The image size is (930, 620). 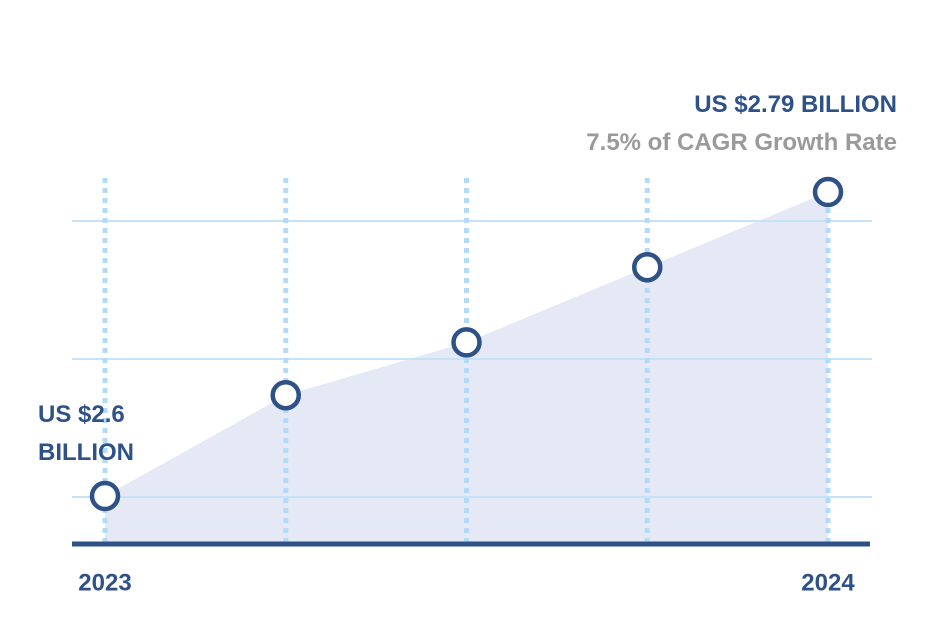 What do you see at coordinates (795, 104) in the screenshot?
I see `end-annotation: US $2.79 BILLION` at bounding box center [795, 104].